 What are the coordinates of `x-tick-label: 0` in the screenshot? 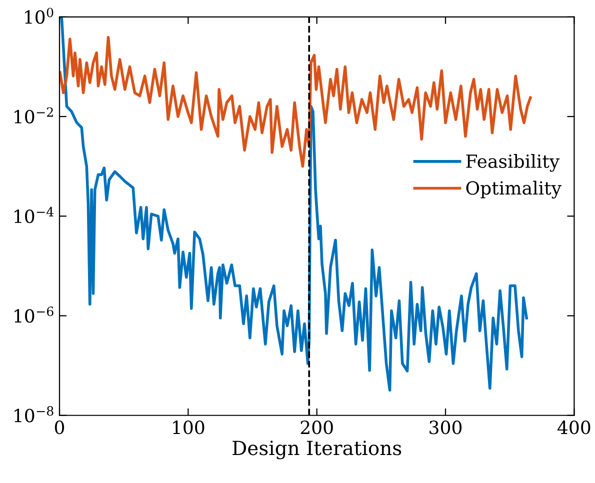 It's located at (59, 427).